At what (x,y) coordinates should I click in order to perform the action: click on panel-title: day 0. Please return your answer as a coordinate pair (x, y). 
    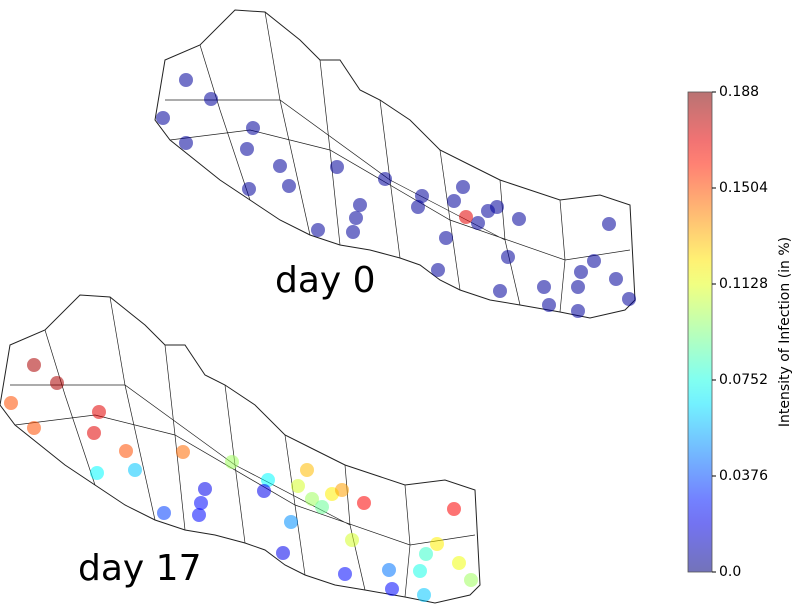
    Looking at the image, I should click on (325, 280).